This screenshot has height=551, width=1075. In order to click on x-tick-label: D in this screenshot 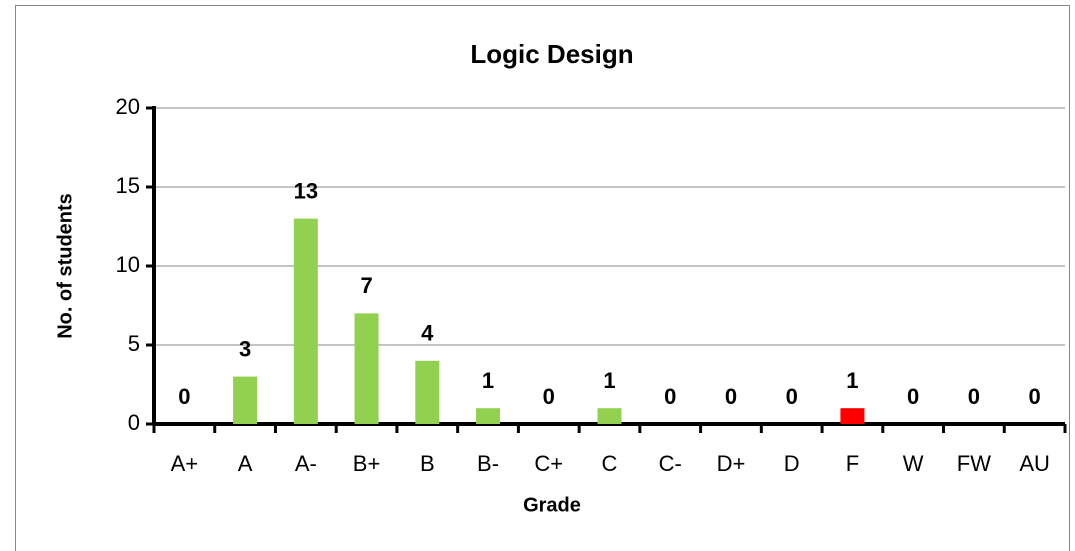, I will do `click(792, 463)`.